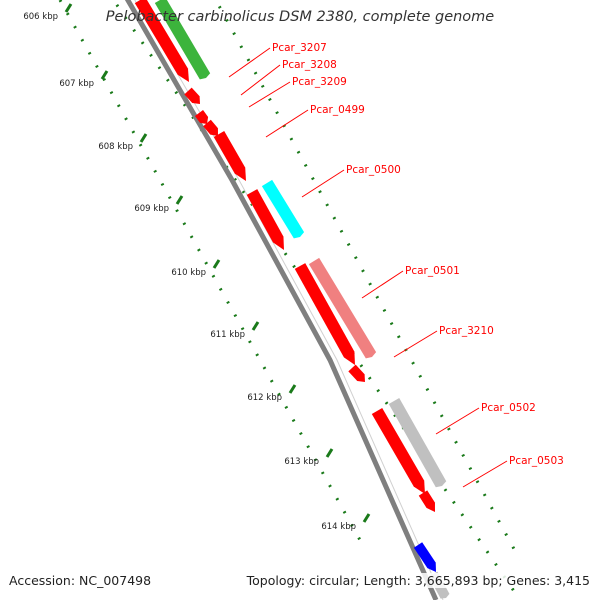 This screenshot has width=600, height=604. What do you see at coordinates (264, 398) in the screenshot?
I see `axis-tick-label: 612 kbp` at bounding box center [264, 398].